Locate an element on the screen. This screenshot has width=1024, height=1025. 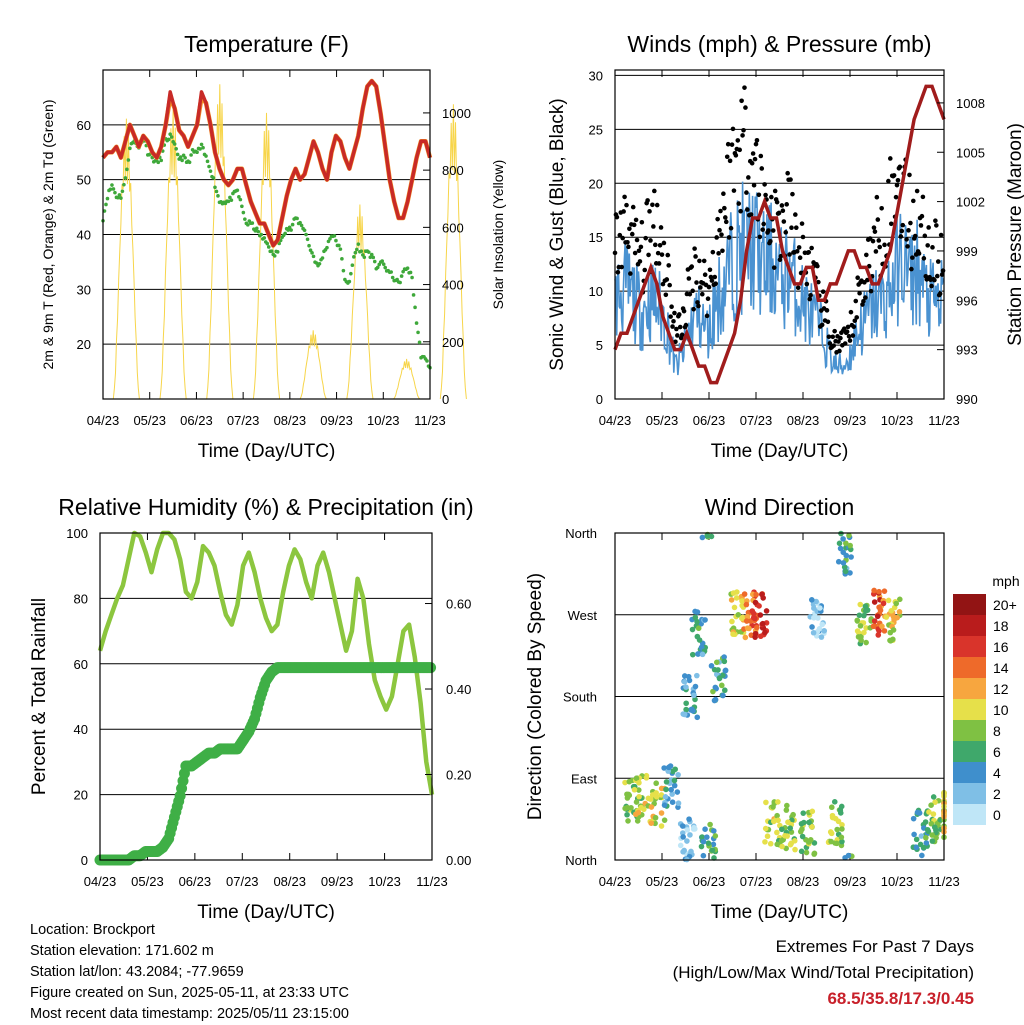
x-tick-label: 11/23 is located at coordinates (430, 420).